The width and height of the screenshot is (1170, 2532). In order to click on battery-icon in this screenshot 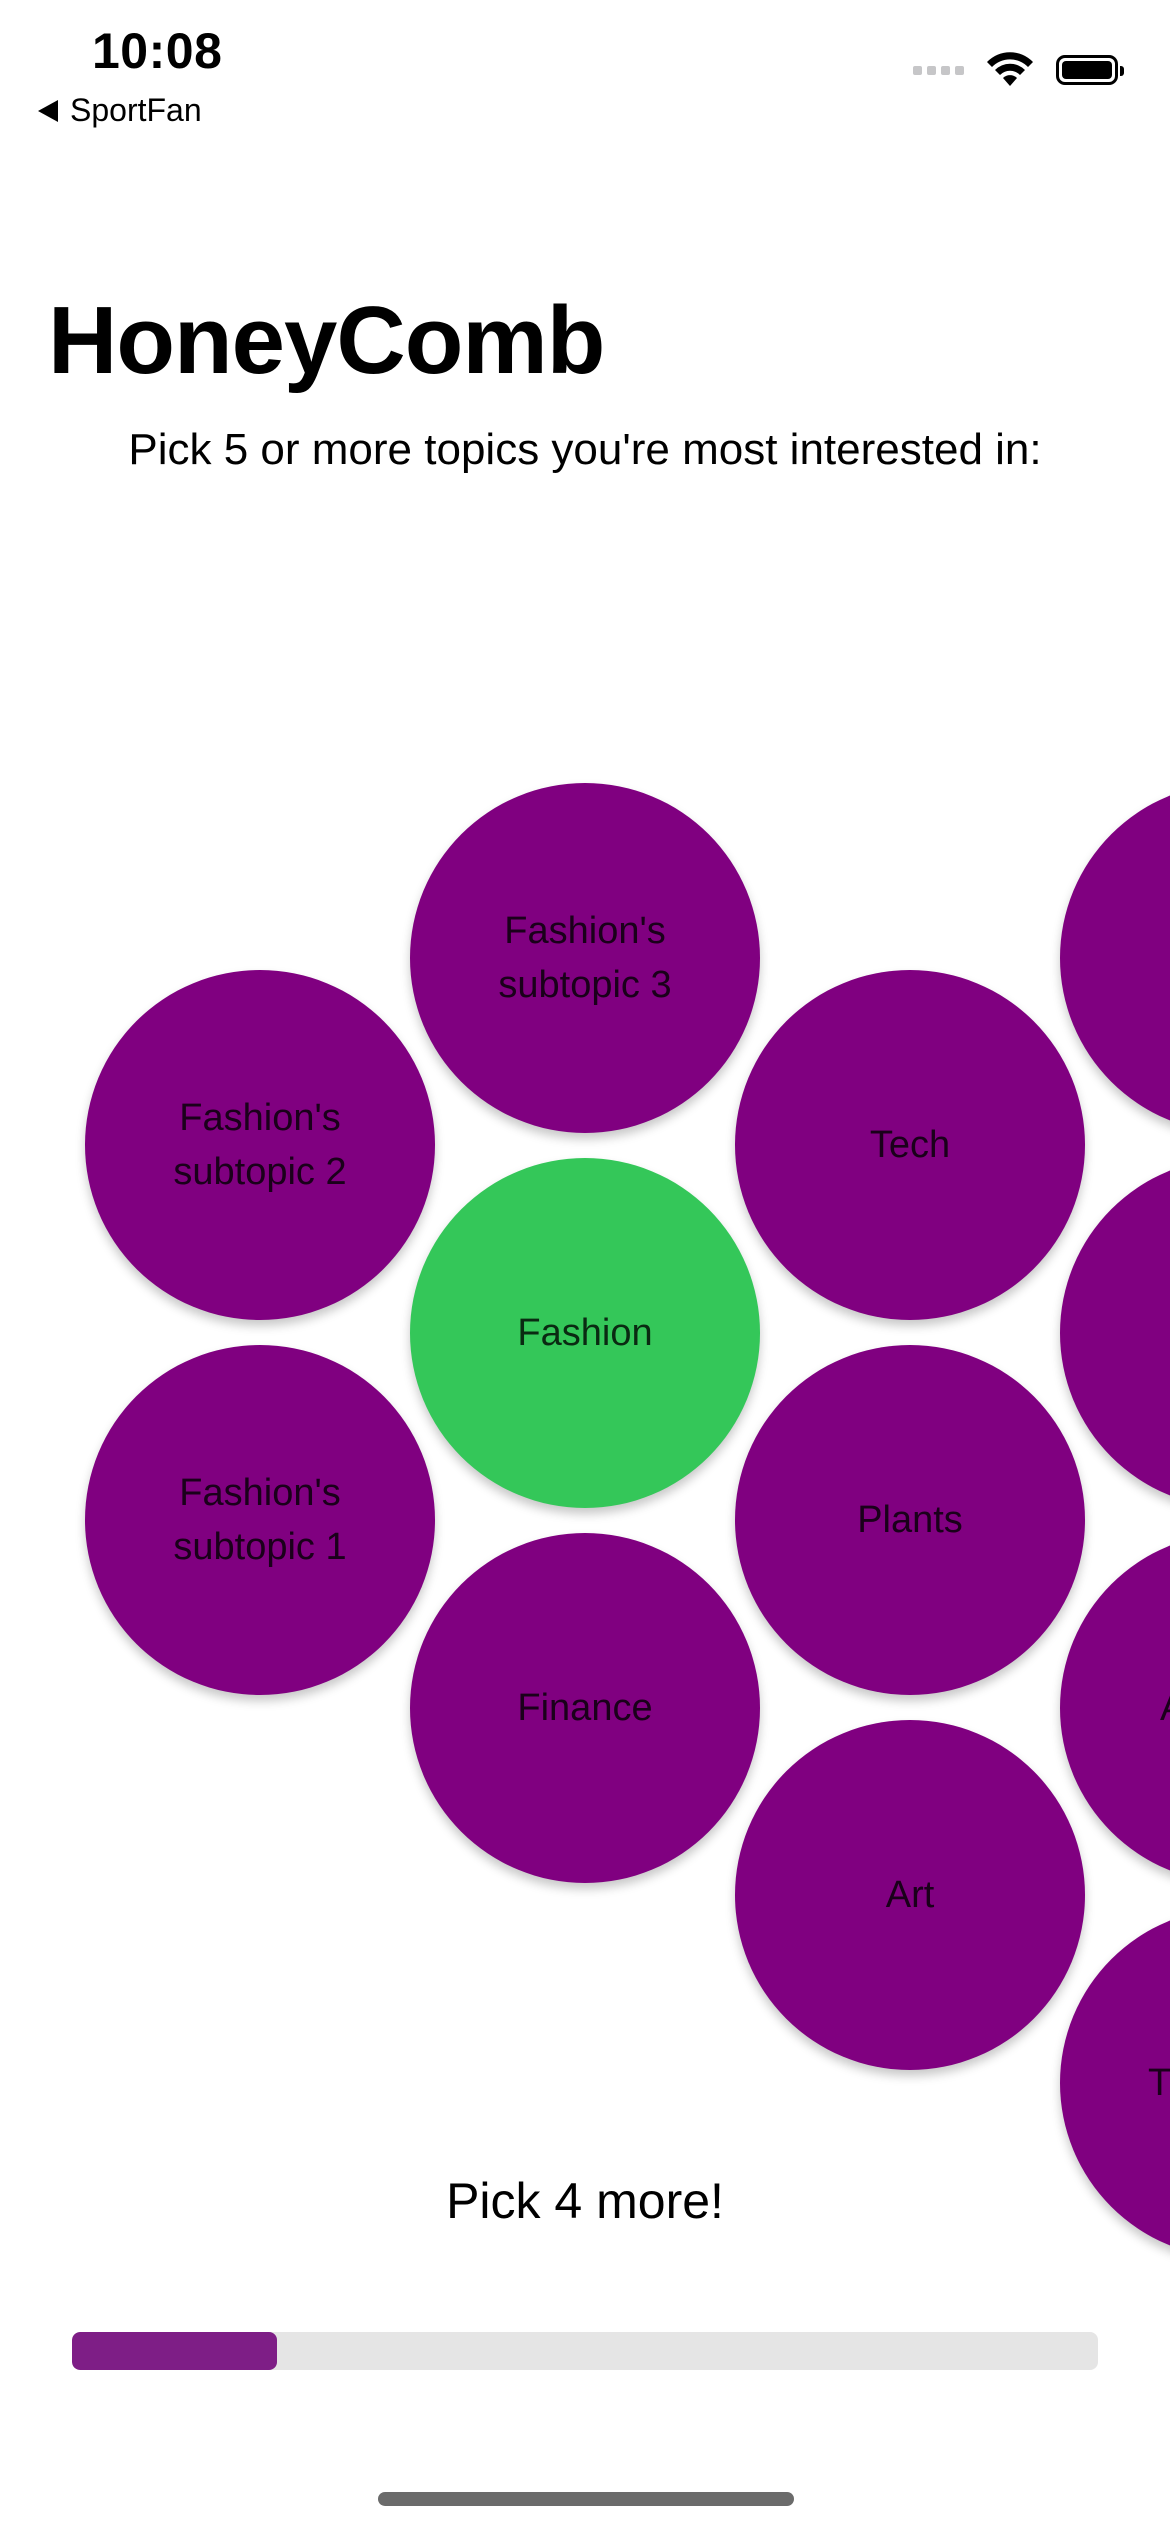, I will do `click(1090, 70)`.